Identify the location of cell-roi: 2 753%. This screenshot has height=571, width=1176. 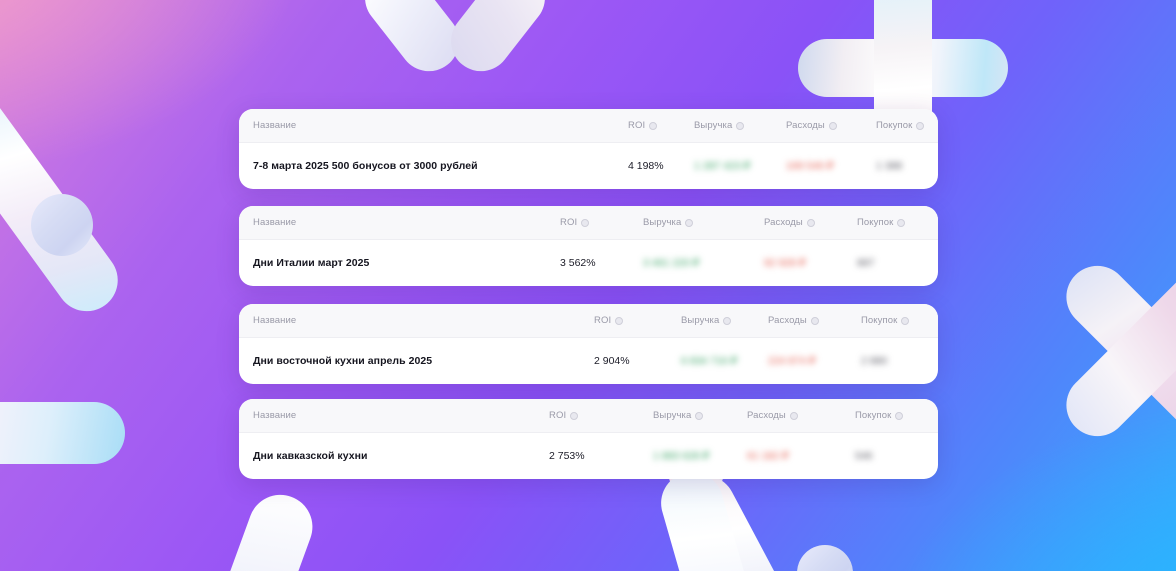
(567, 456).